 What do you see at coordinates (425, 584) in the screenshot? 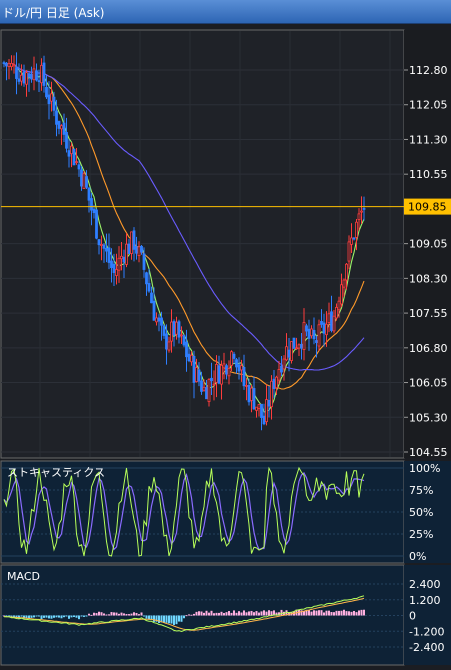
I see `macd-tick-label: 2.400` at bounding box center [425, 584].